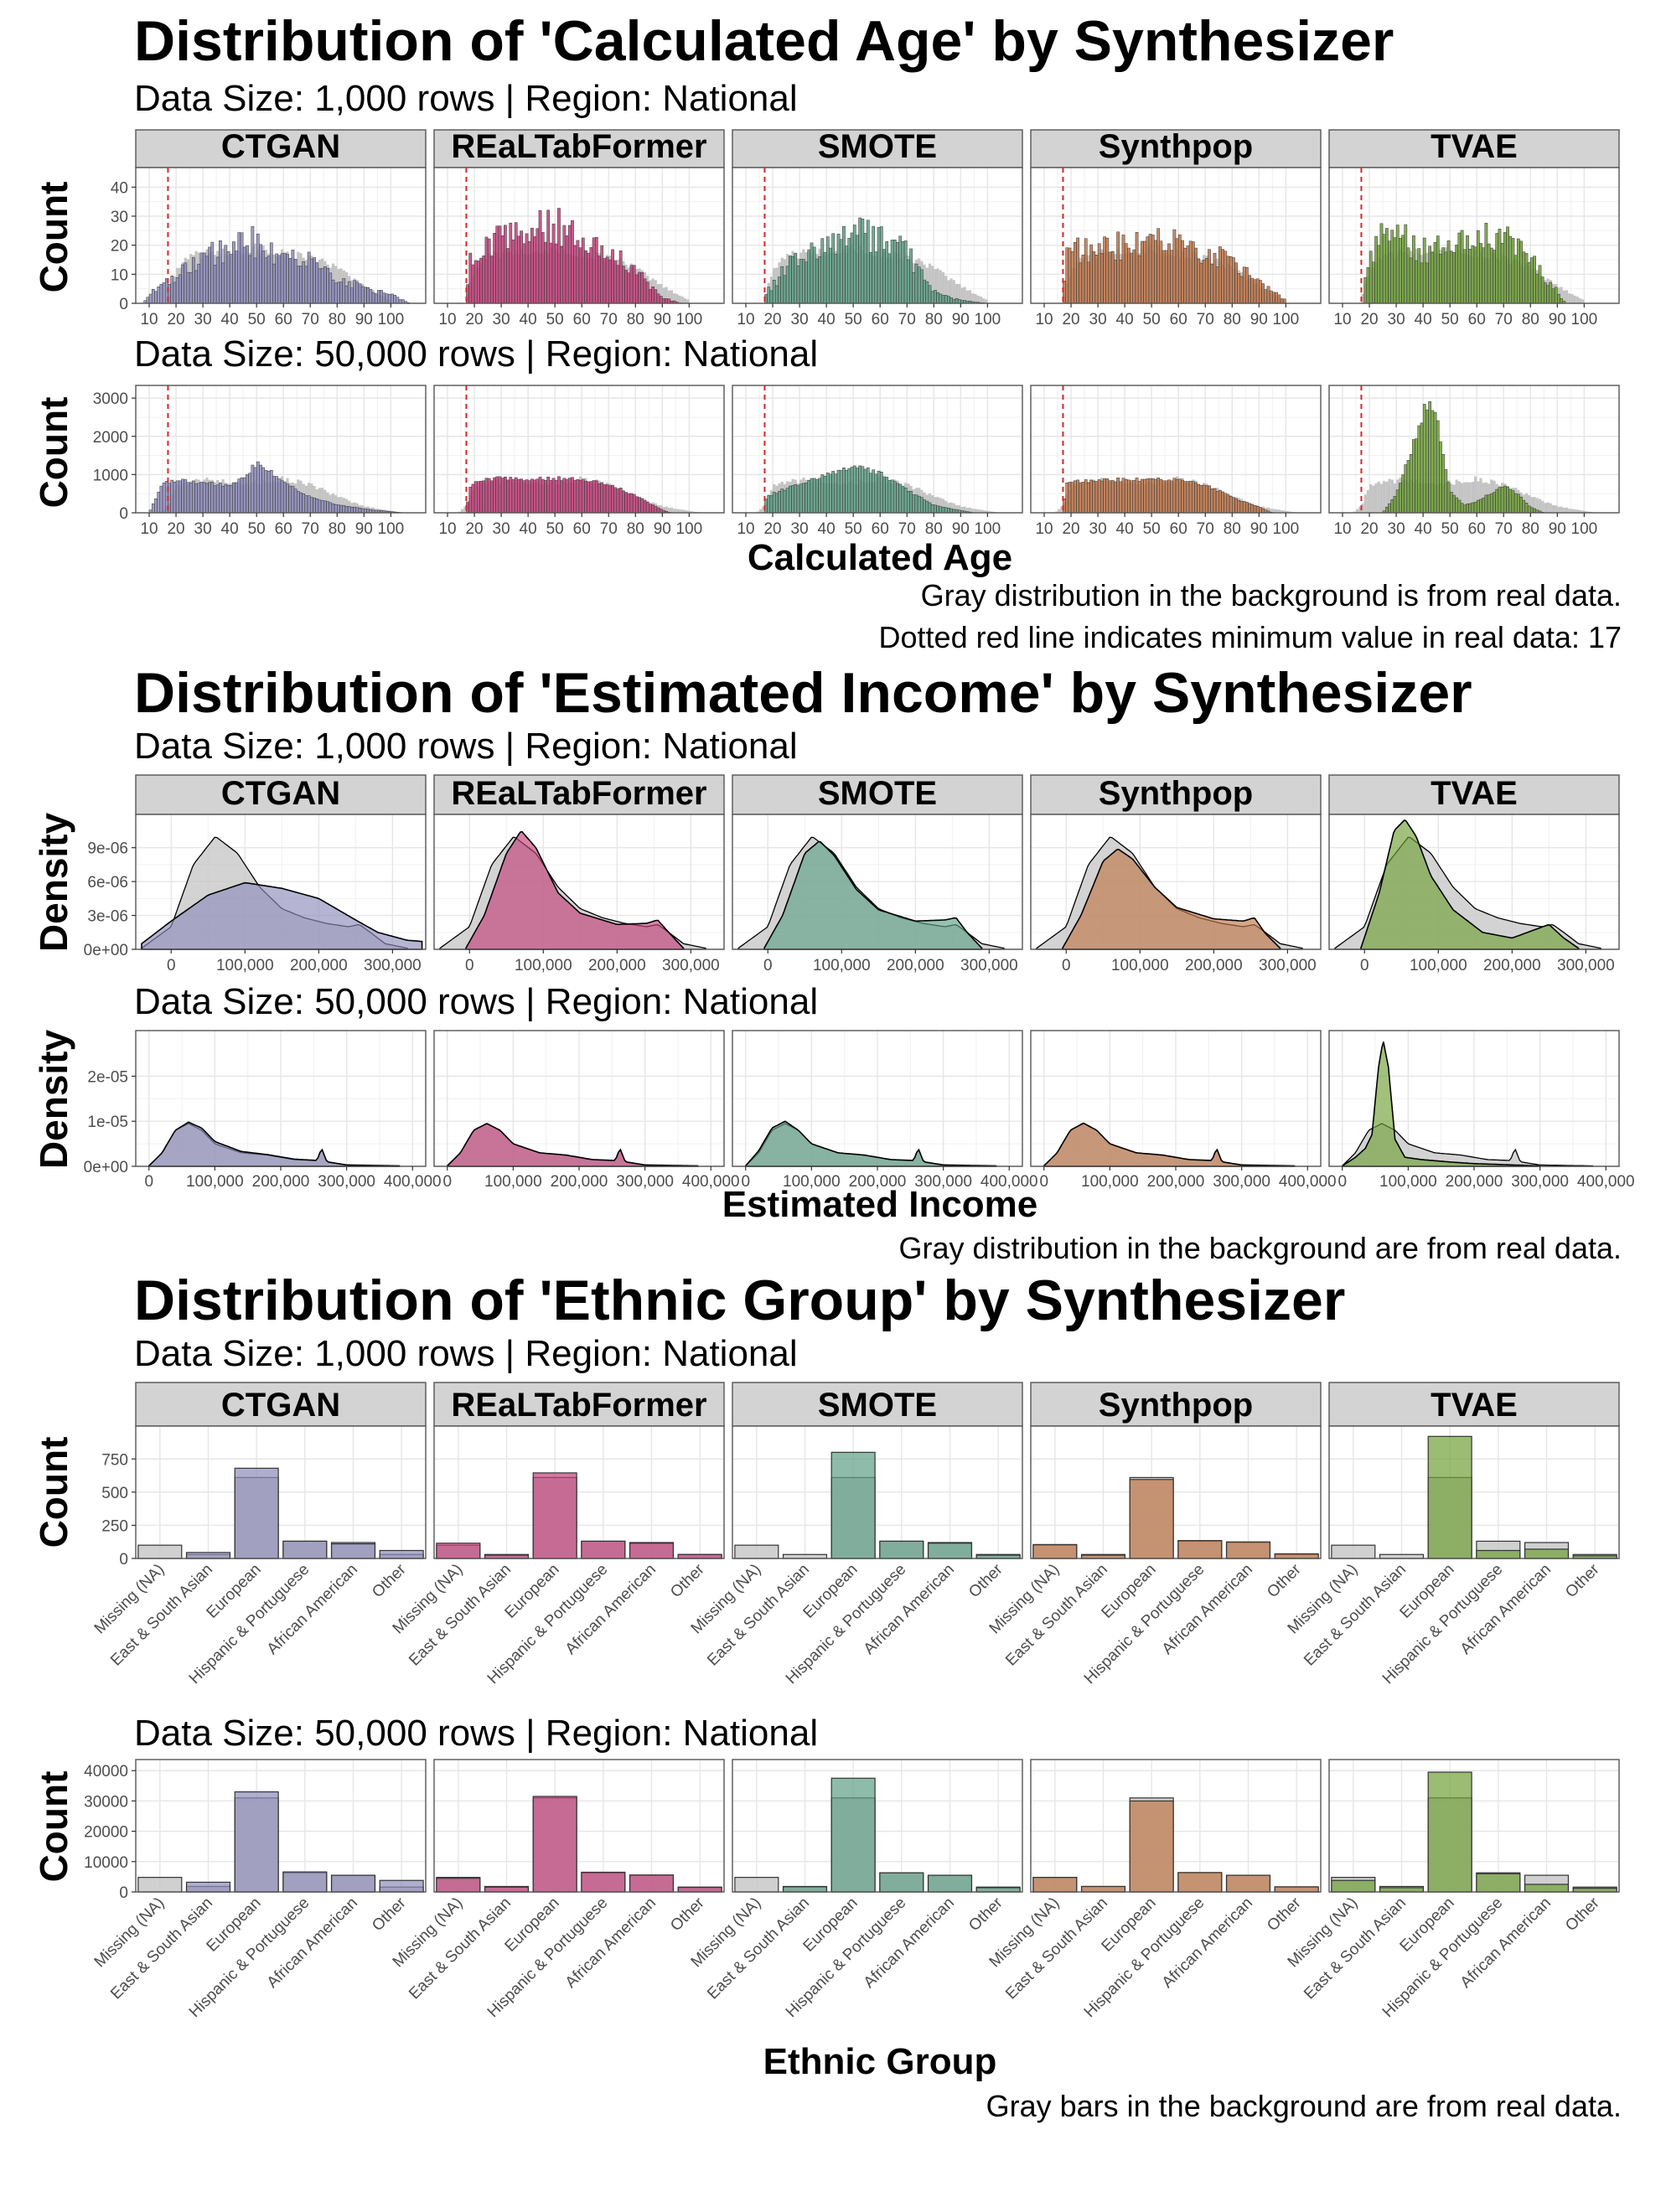  What do you see at coordinates (1582, 1580) in the screenshot?
I see `x-tick-label: Other` at bounding box center [1582, 1580].